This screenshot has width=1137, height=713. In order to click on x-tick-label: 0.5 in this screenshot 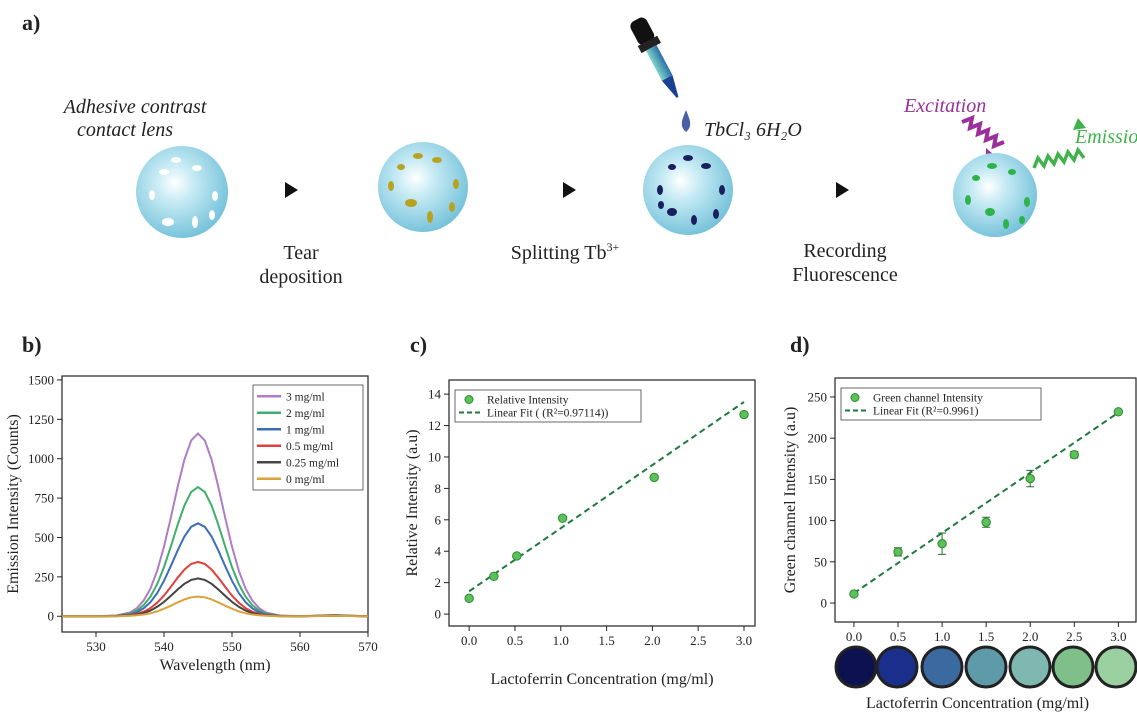, I will do `click(515, 640)`.